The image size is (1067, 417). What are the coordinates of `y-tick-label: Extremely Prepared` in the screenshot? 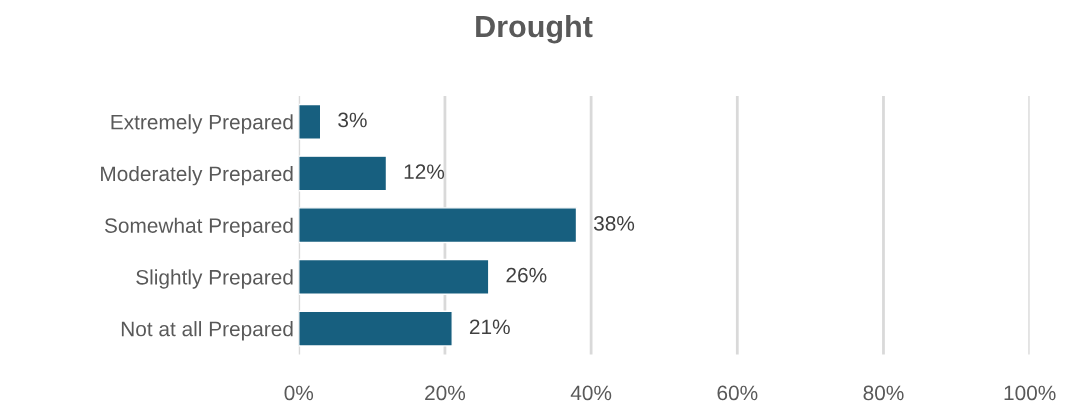 It's located at (202, 124).